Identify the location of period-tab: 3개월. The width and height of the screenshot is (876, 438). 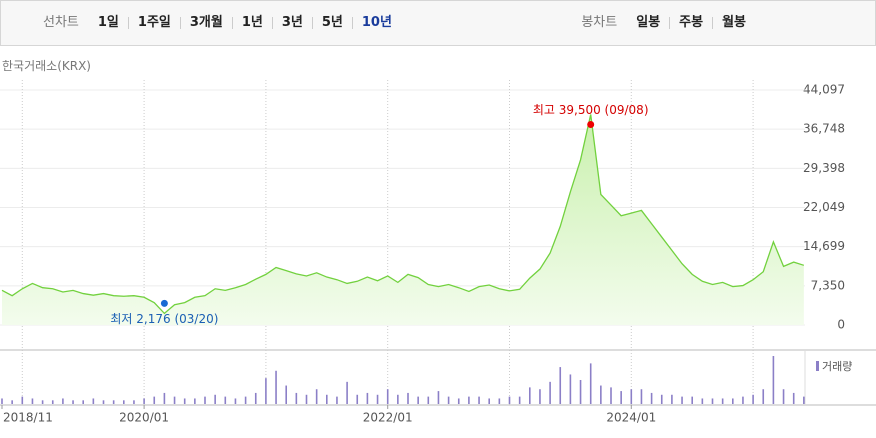
(205, 22).